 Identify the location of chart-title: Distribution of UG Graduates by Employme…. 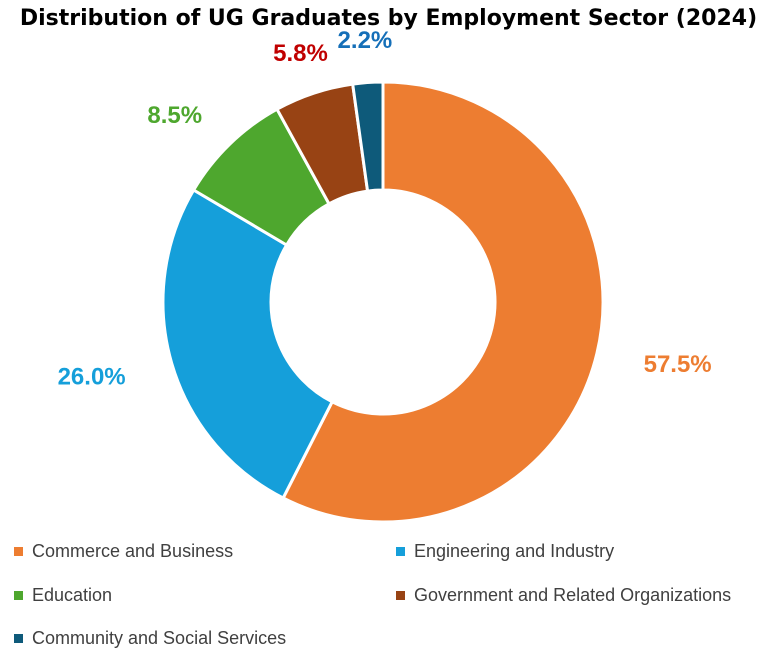
(388, 18).